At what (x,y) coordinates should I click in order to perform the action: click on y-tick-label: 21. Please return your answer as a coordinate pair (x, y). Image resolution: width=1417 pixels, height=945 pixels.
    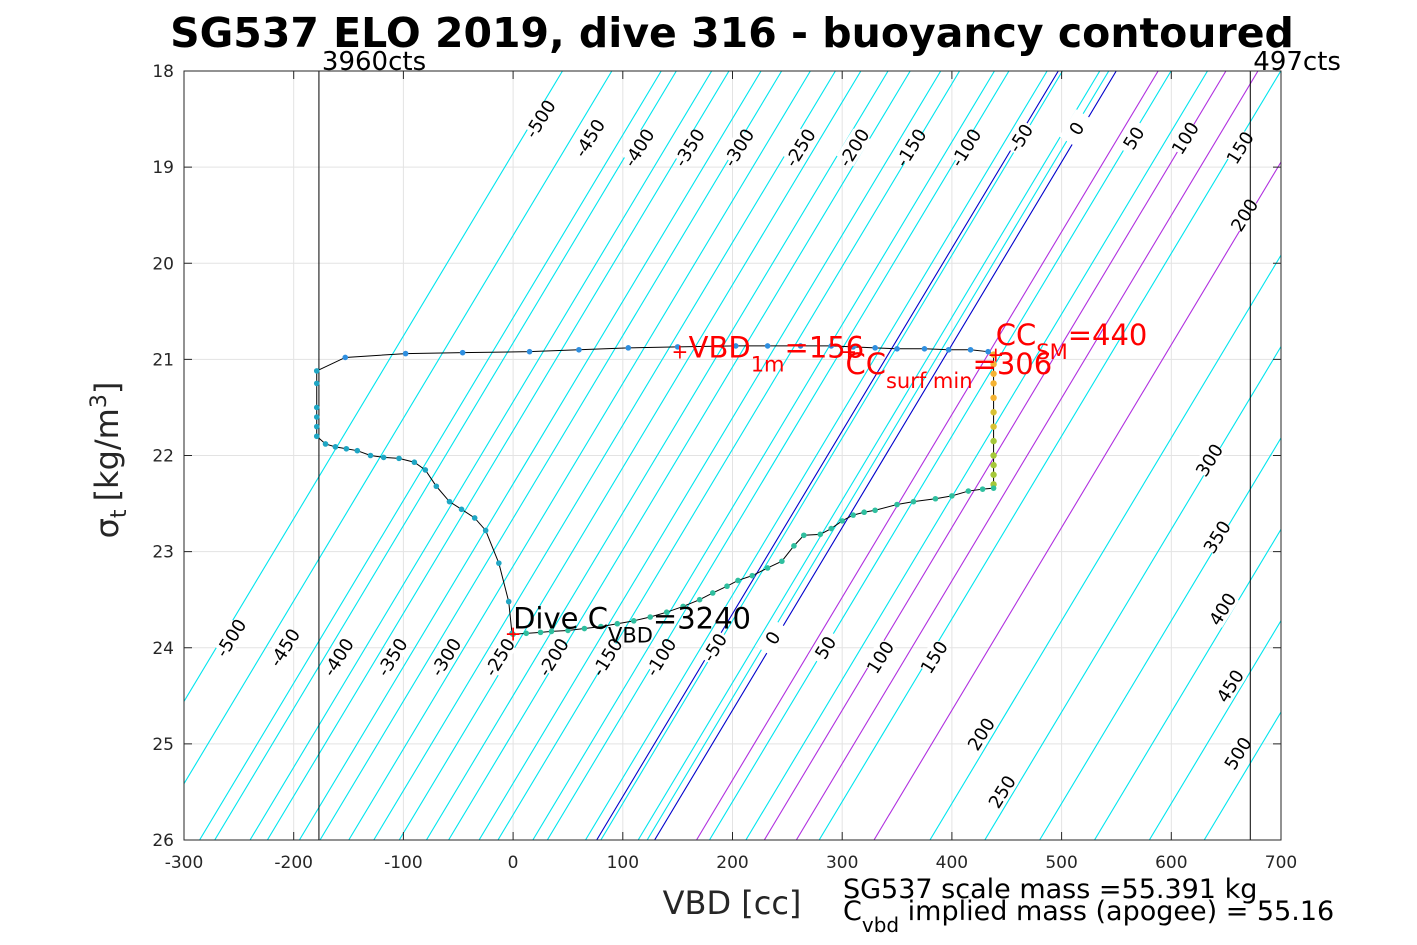
    Looking at the image, I should click on (163, 360).